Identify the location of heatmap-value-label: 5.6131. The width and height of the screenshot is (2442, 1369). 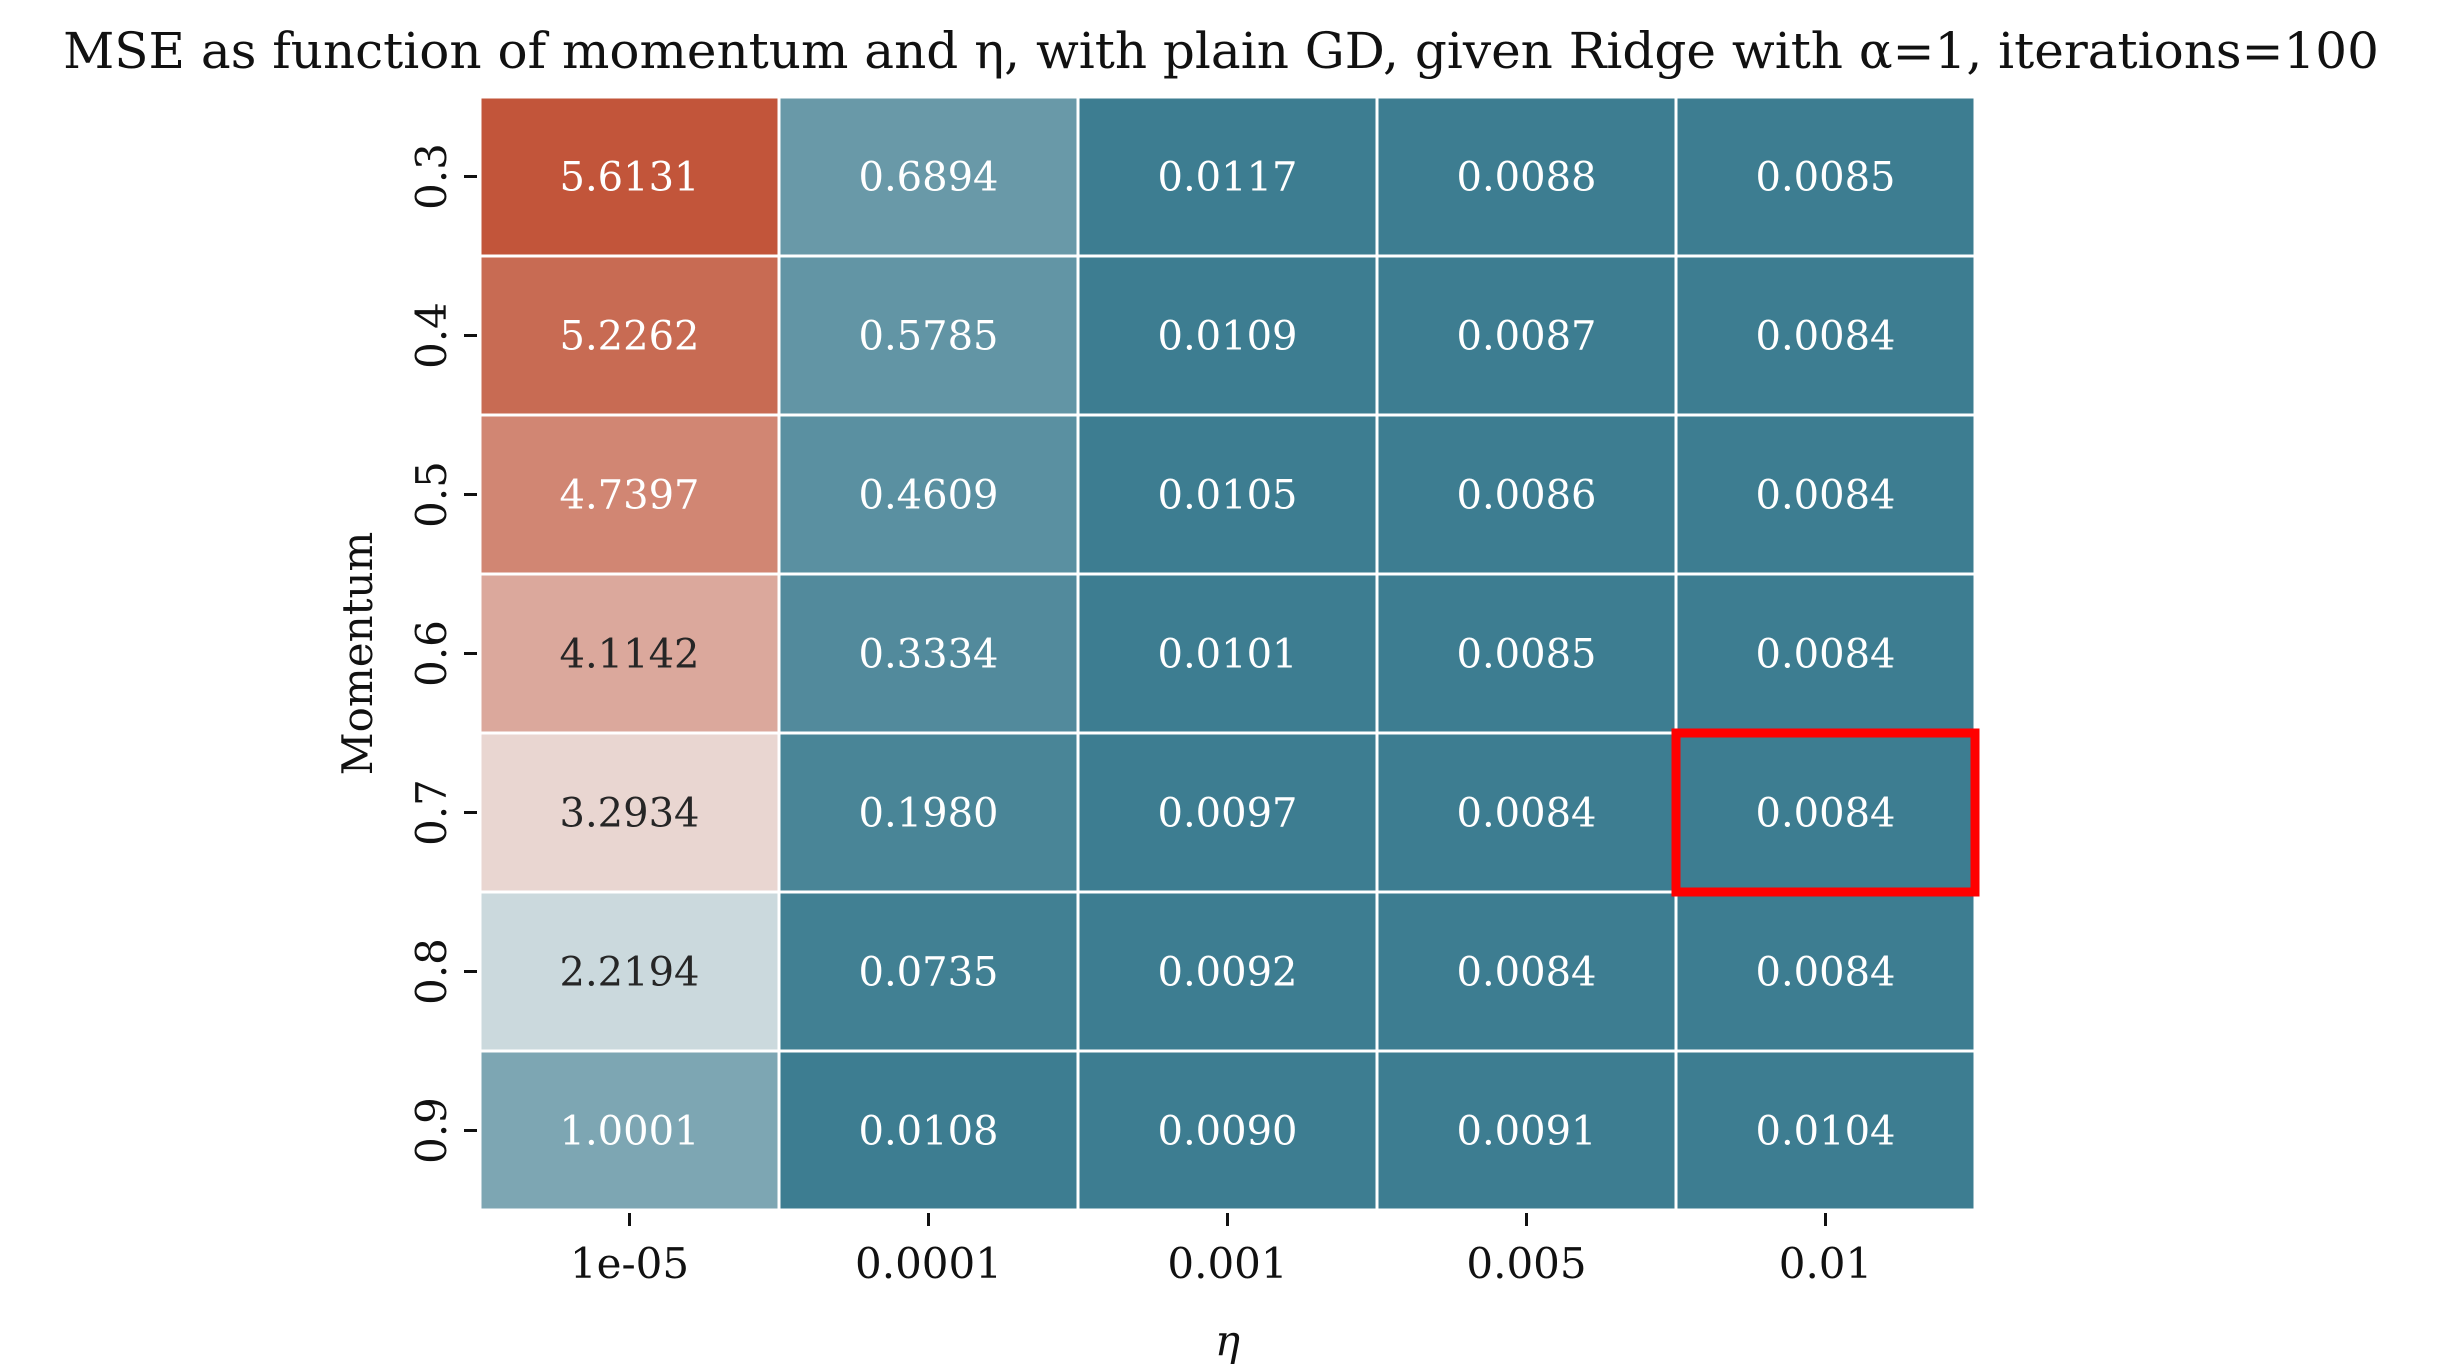
(630, 178).